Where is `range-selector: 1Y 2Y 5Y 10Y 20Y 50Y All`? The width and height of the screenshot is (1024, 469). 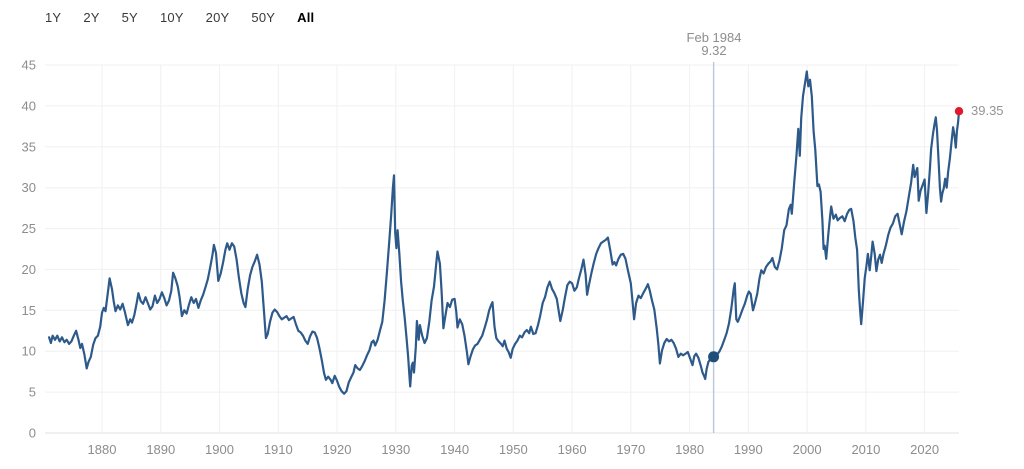
range-selector: 1Y 2Y 5Y 10Y 20Y 50Y All is located at coordinates (179, 17).